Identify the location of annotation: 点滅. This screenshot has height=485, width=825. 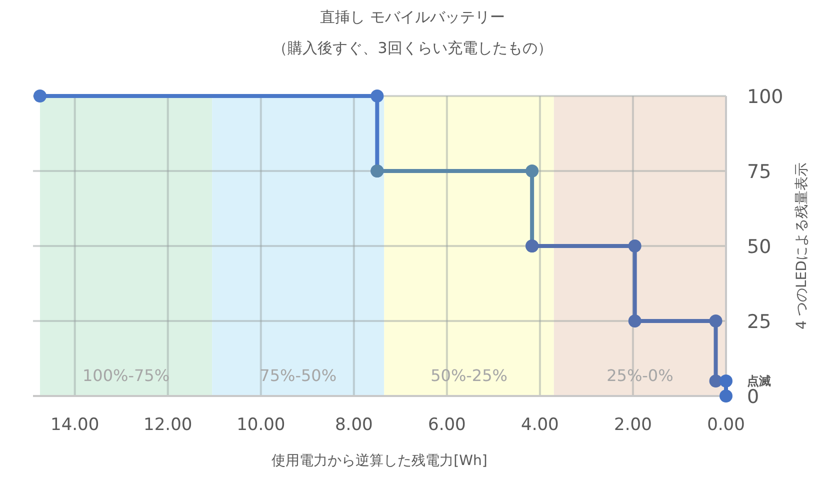
(759, 381).